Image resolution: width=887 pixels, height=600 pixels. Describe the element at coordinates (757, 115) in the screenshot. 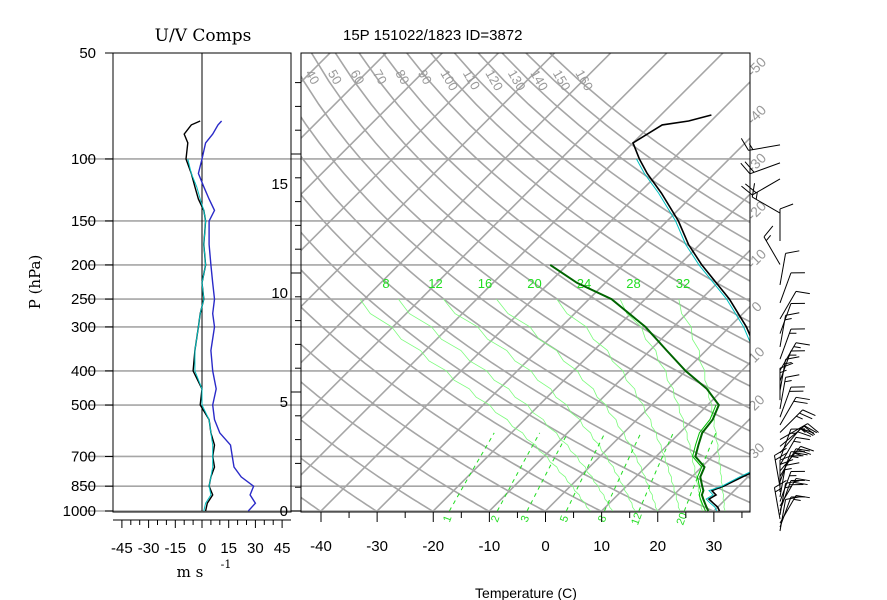

I see `isotherm-label: -40` at that location.